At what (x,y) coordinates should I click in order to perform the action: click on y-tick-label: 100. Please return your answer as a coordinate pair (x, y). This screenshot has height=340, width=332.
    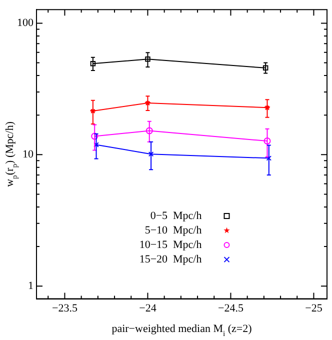
    Looking at the image, I should click on (25, 23).